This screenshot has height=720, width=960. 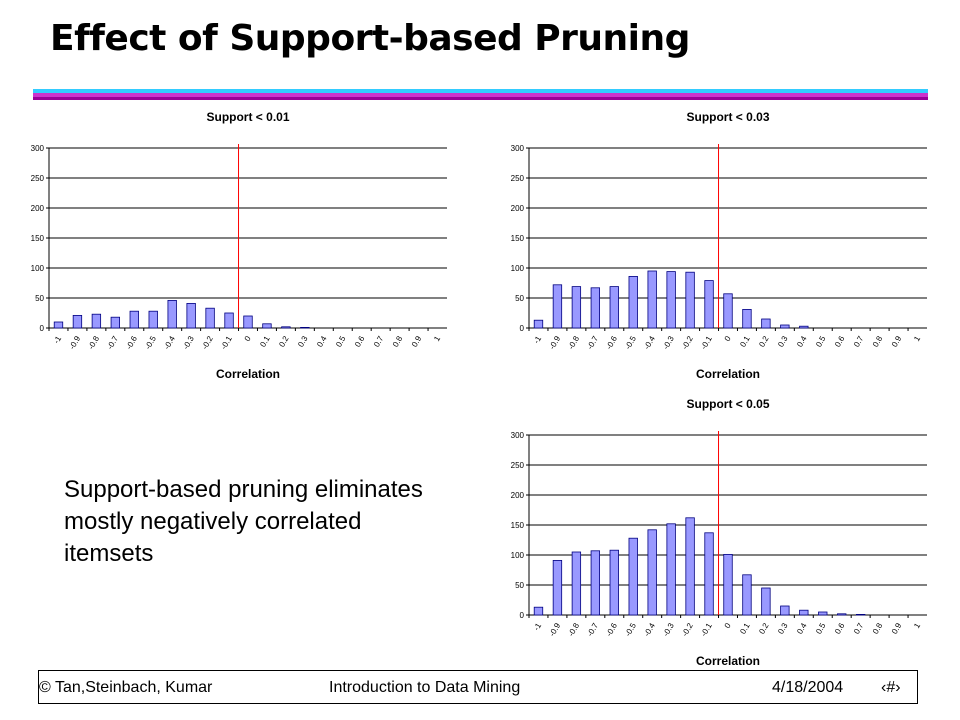 I want to click on footer-page-number: ‹#›, so click(x=891, y=687).